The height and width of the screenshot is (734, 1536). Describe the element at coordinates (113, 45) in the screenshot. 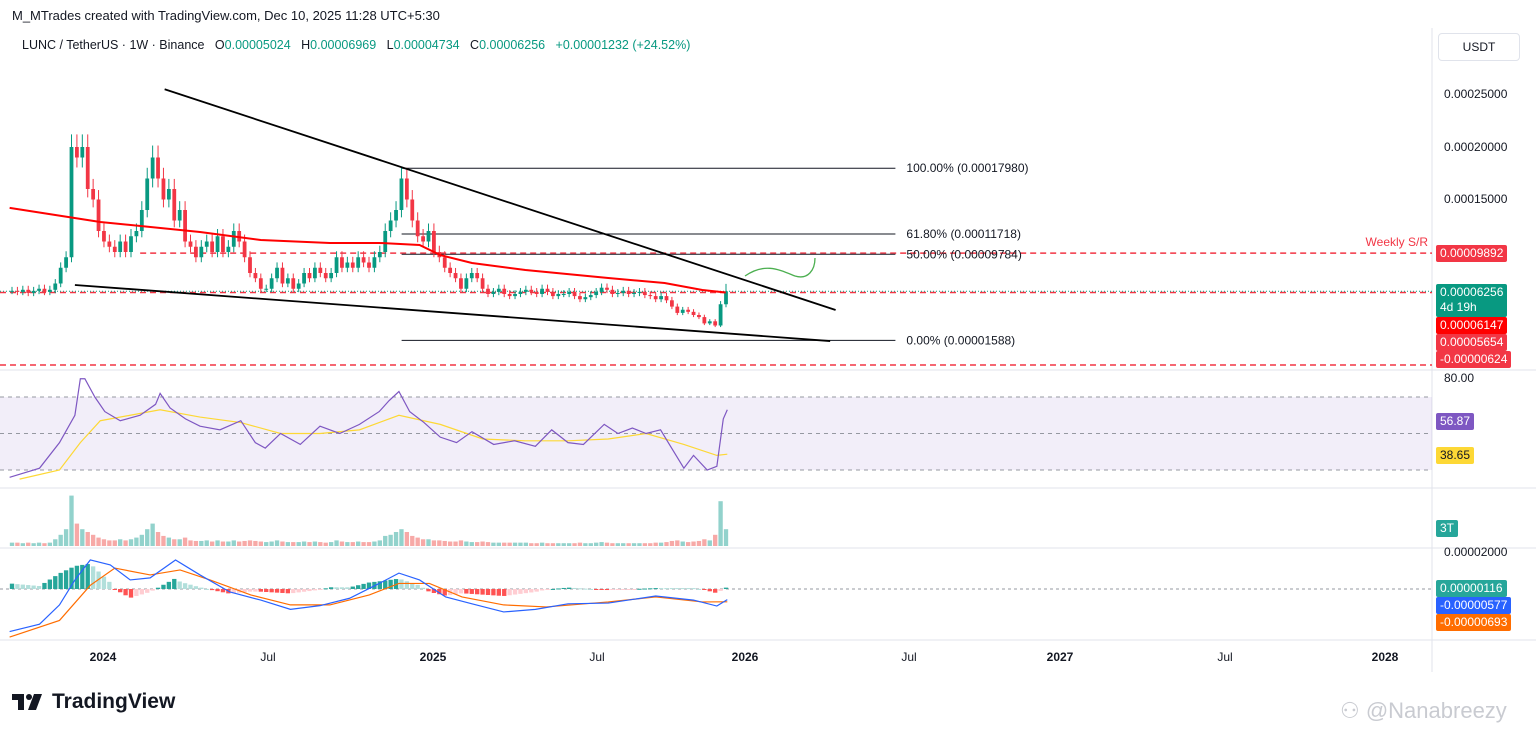

I see `symbol-name: LUNC / TetherUS · 1W · Binance` at that location.